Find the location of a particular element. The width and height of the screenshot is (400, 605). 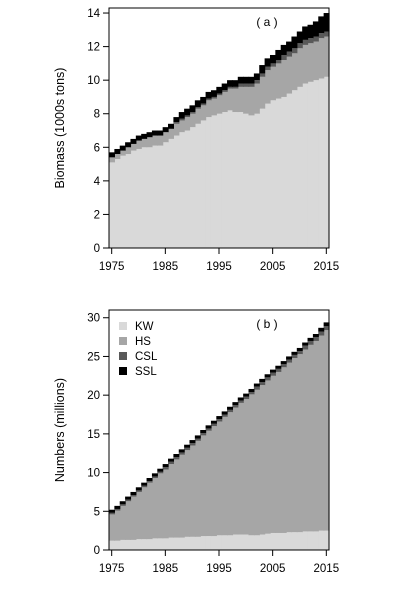

bar-hs-1987 is located at coordinates (176, 130).